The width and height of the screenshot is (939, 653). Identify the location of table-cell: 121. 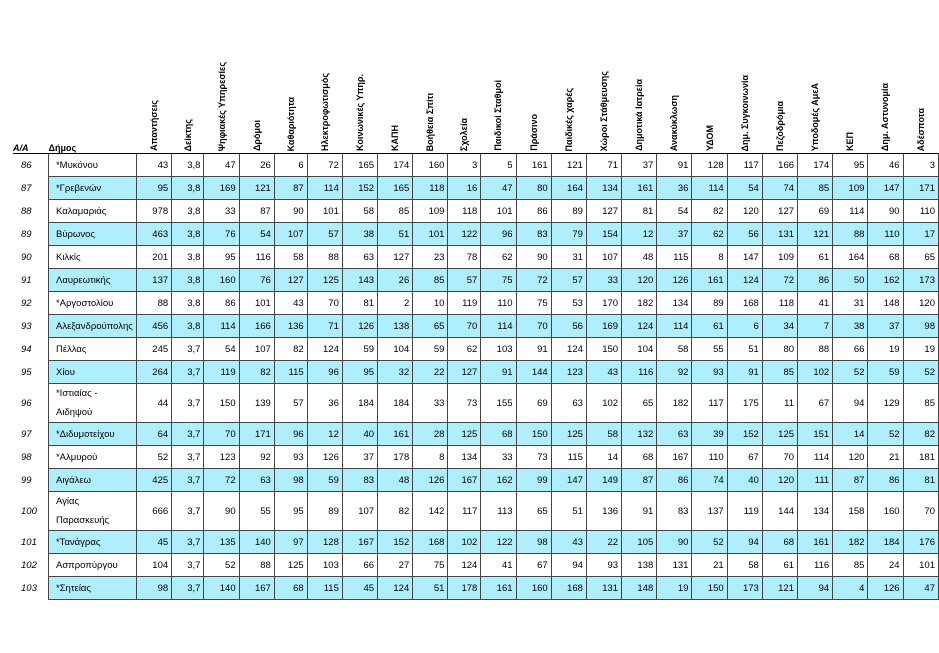
(780, 588).